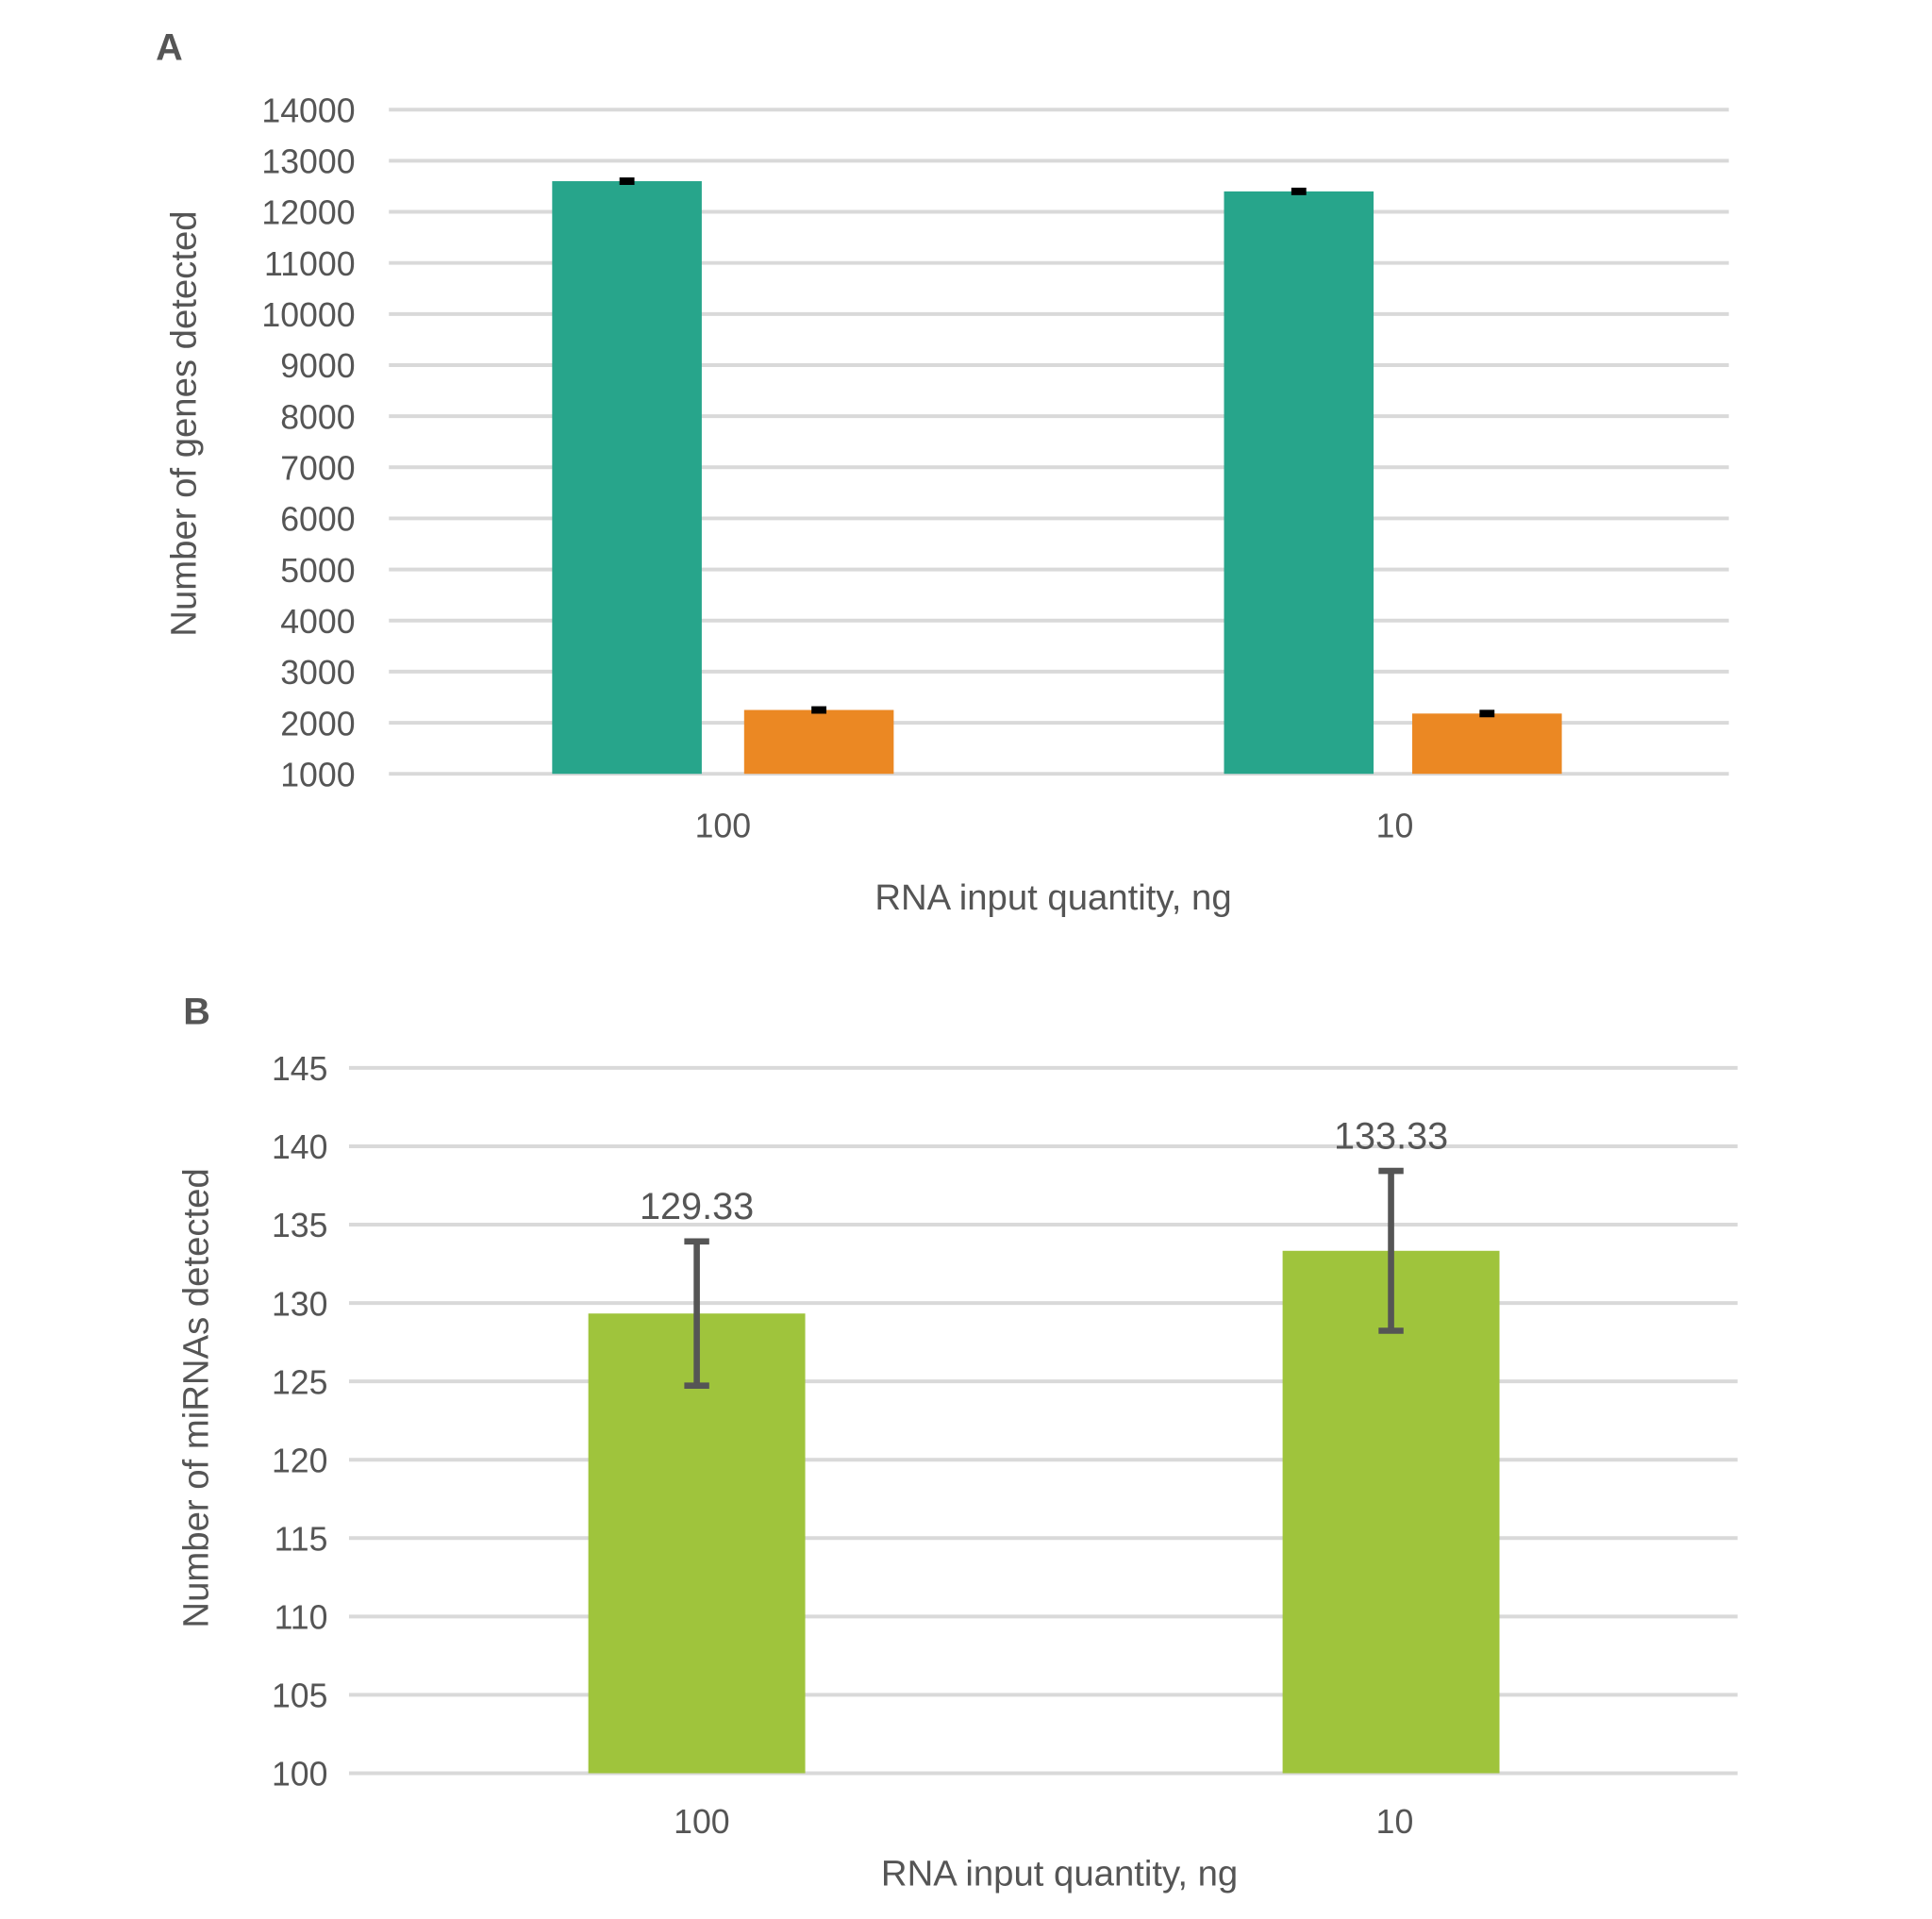 The image size is (1932, 1919). Describe the element at coordinates (300, 1775) in the screenshot. I see `y-tick-label: 100` at that location.